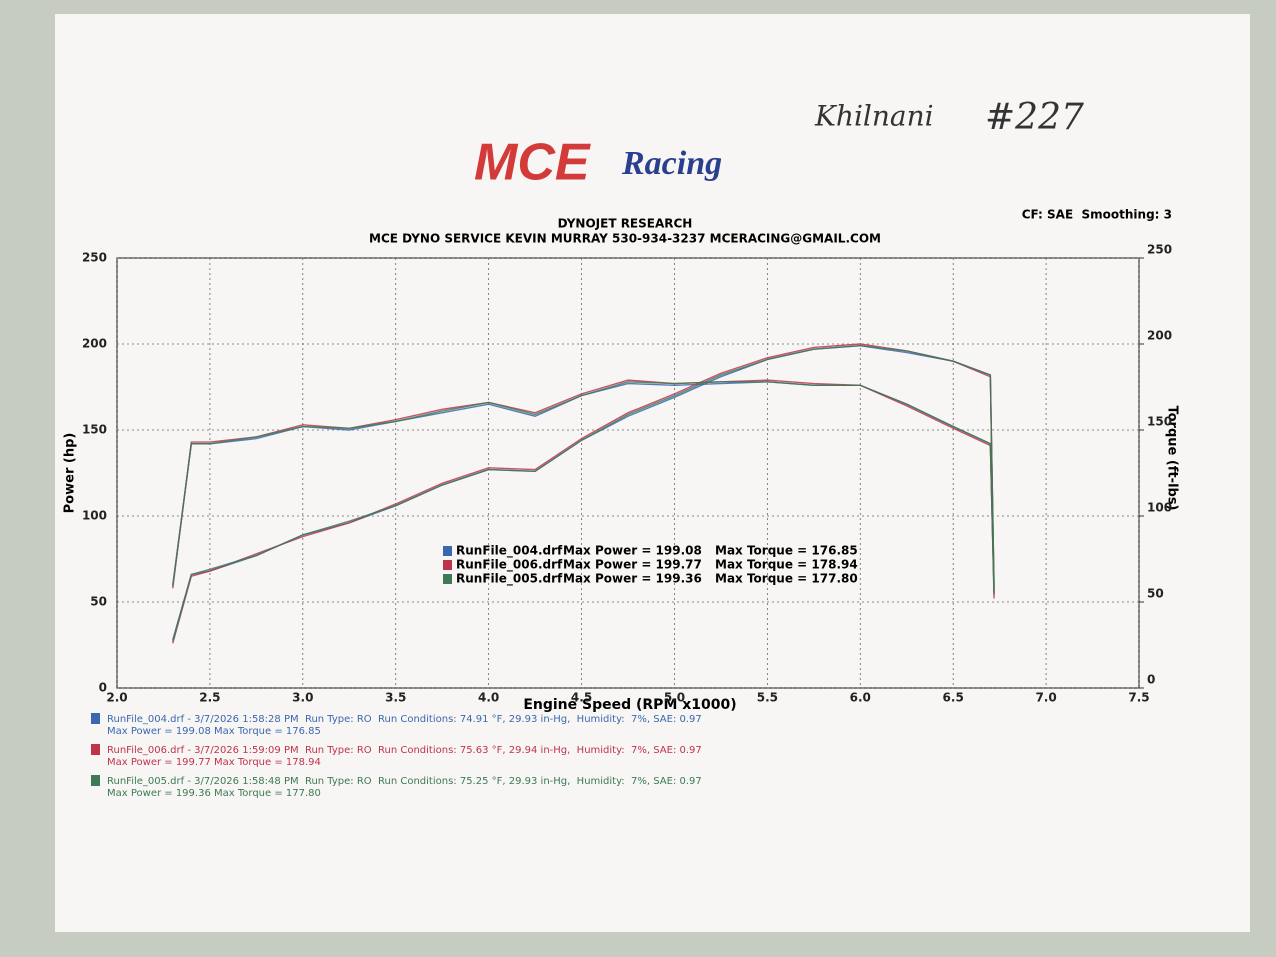 The image size is (1276, 957). Describe the element at coordinates (302, 698) in the screenshot. I see `x-tick-label: 3.0` at that location.